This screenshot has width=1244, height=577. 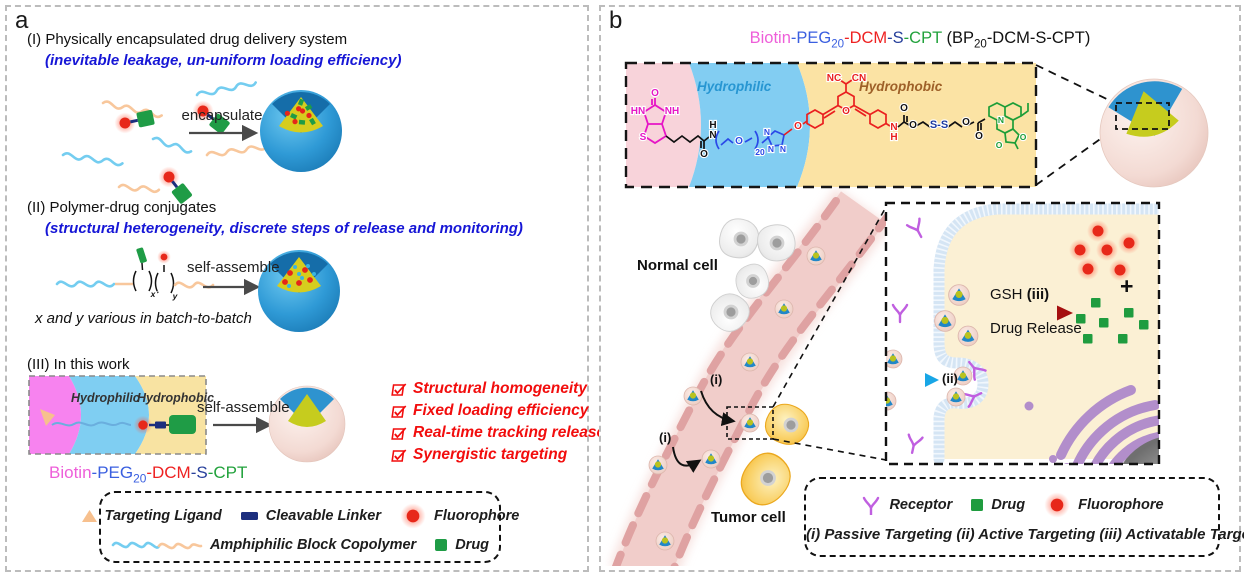 What do you see at coordinates (263, 545) in the screenshot?
I see `legend-copolymer: Amphiphilic Block Copolymer` at bounding box center [263, 545].